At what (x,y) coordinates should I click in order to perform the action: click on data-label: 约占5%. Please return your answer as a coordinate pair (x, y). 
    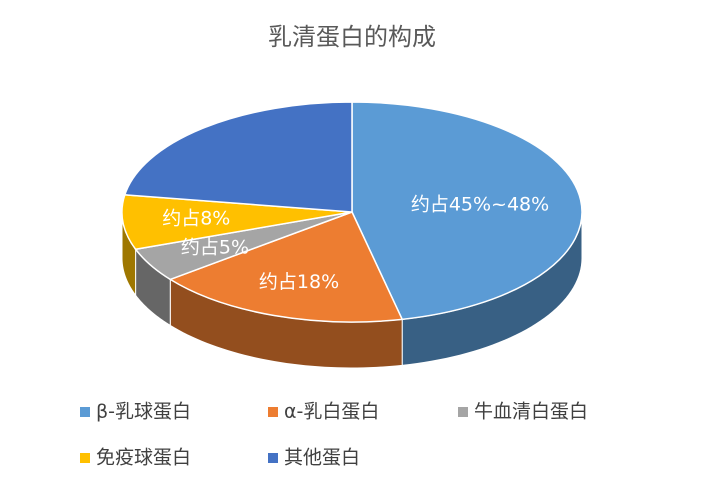
    Looking at the image, I should click on (215, 248).